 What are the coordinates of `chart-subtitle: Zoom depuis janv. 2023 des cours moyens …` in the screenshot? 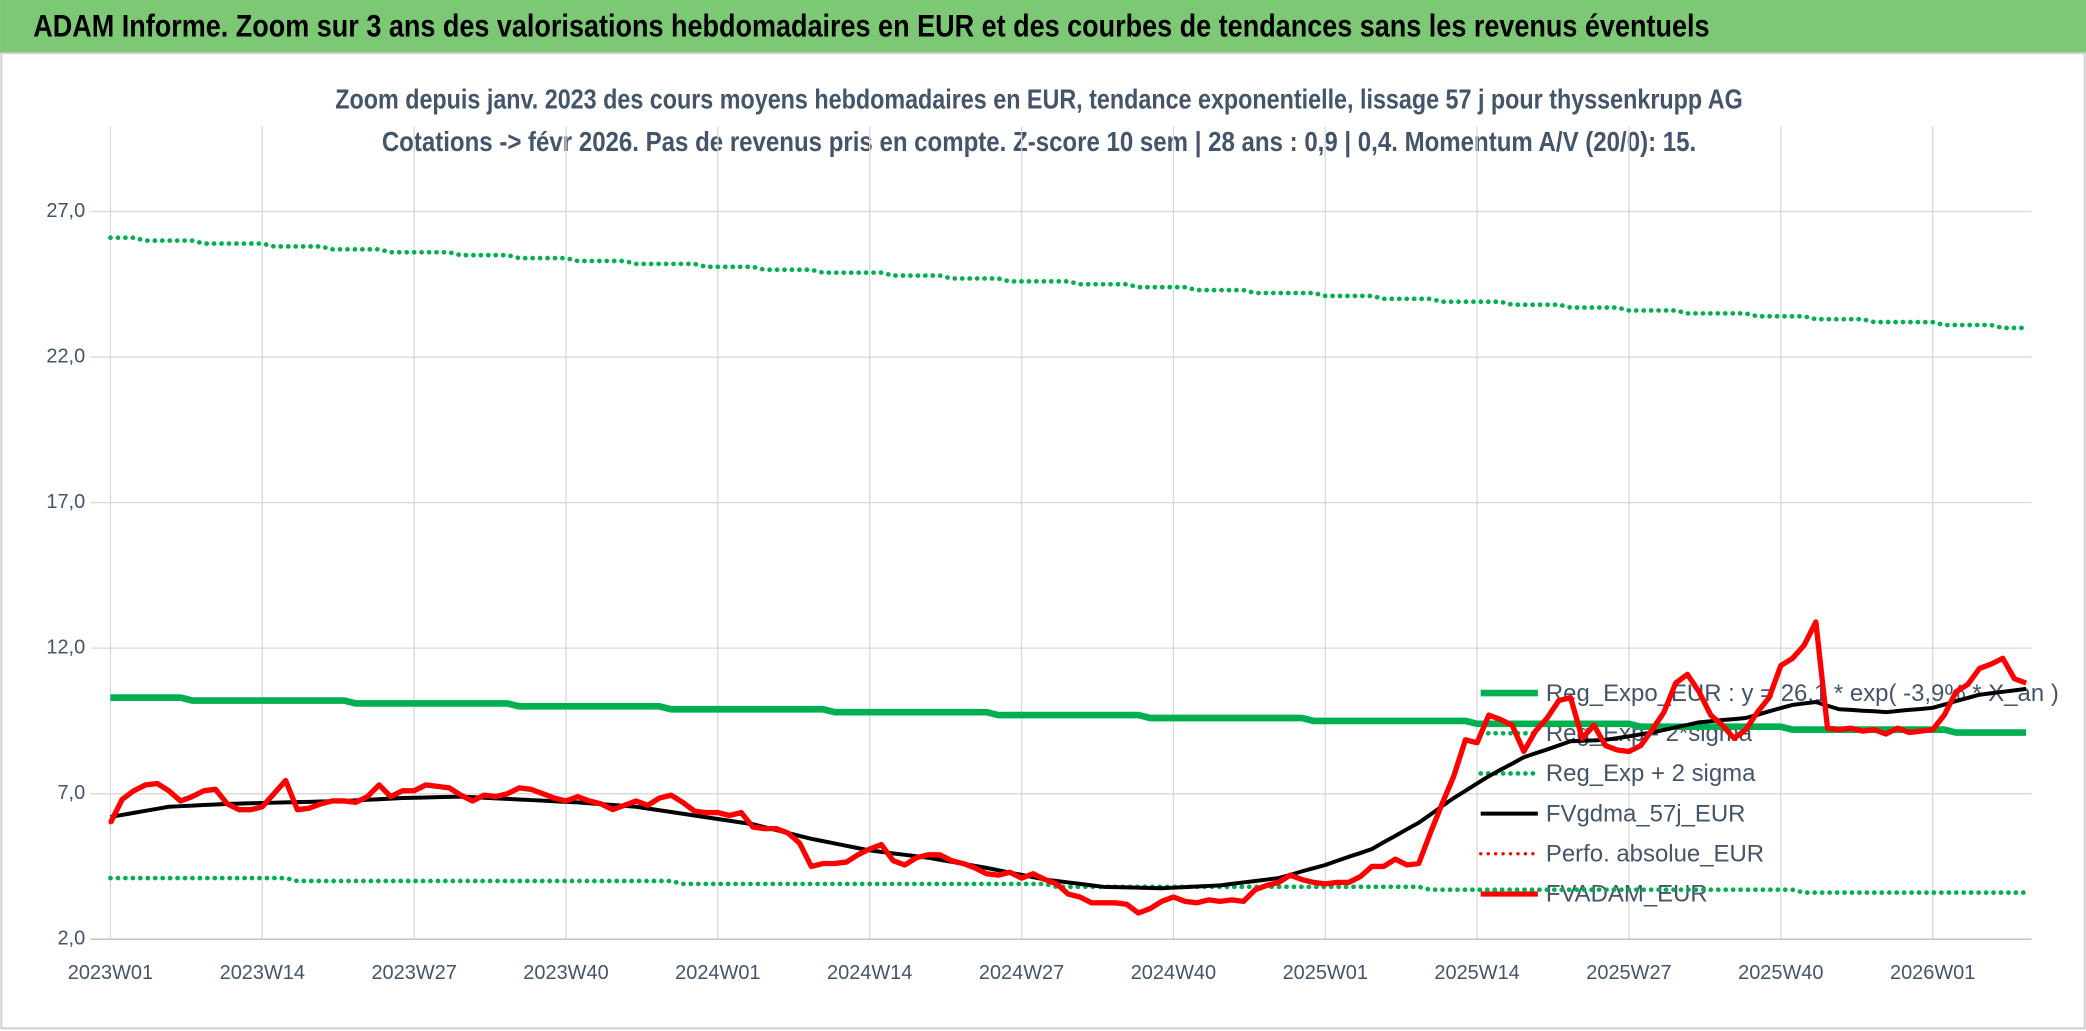 It's located at (1038, 98).